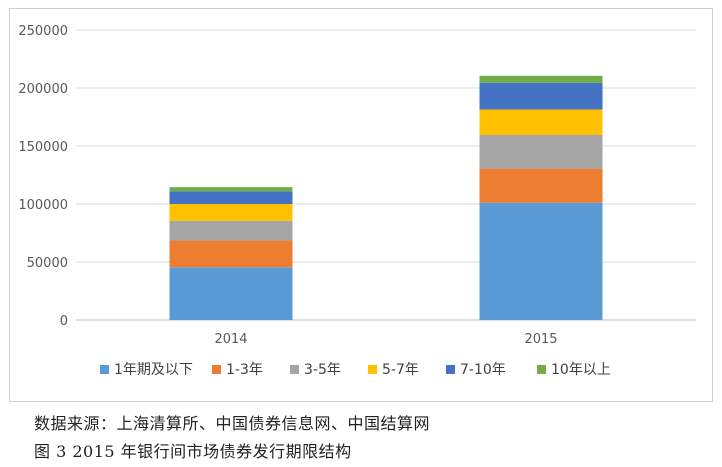 This screenshot has width=722, height=467. Describe the element at coordinates (540, 339) in the screenshot. I see `x-tick-label: 2015` at that location.